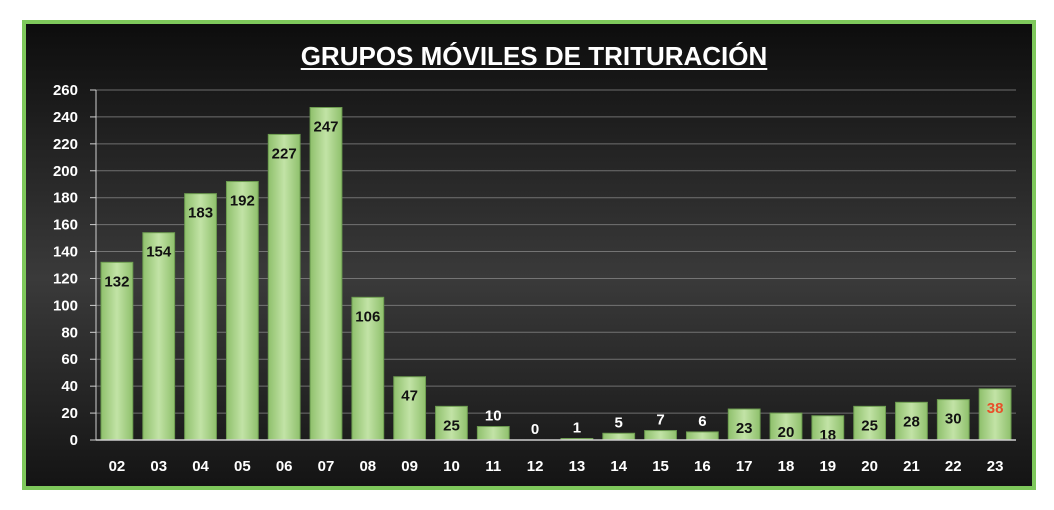 The image size is (1054, 510). I want to click on data-label-05: 192, so click(242, 201).